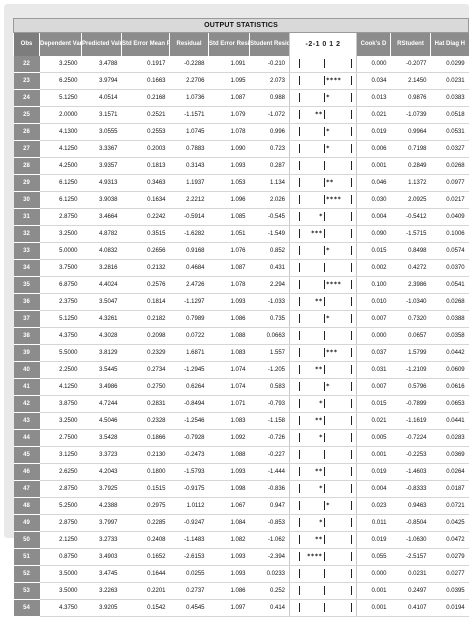 This screenshot has width=474, height=617. Describe the element at coordinates (229, 268) in the screenshot. I see `std-error-residual-cell: 1.087` at that location.